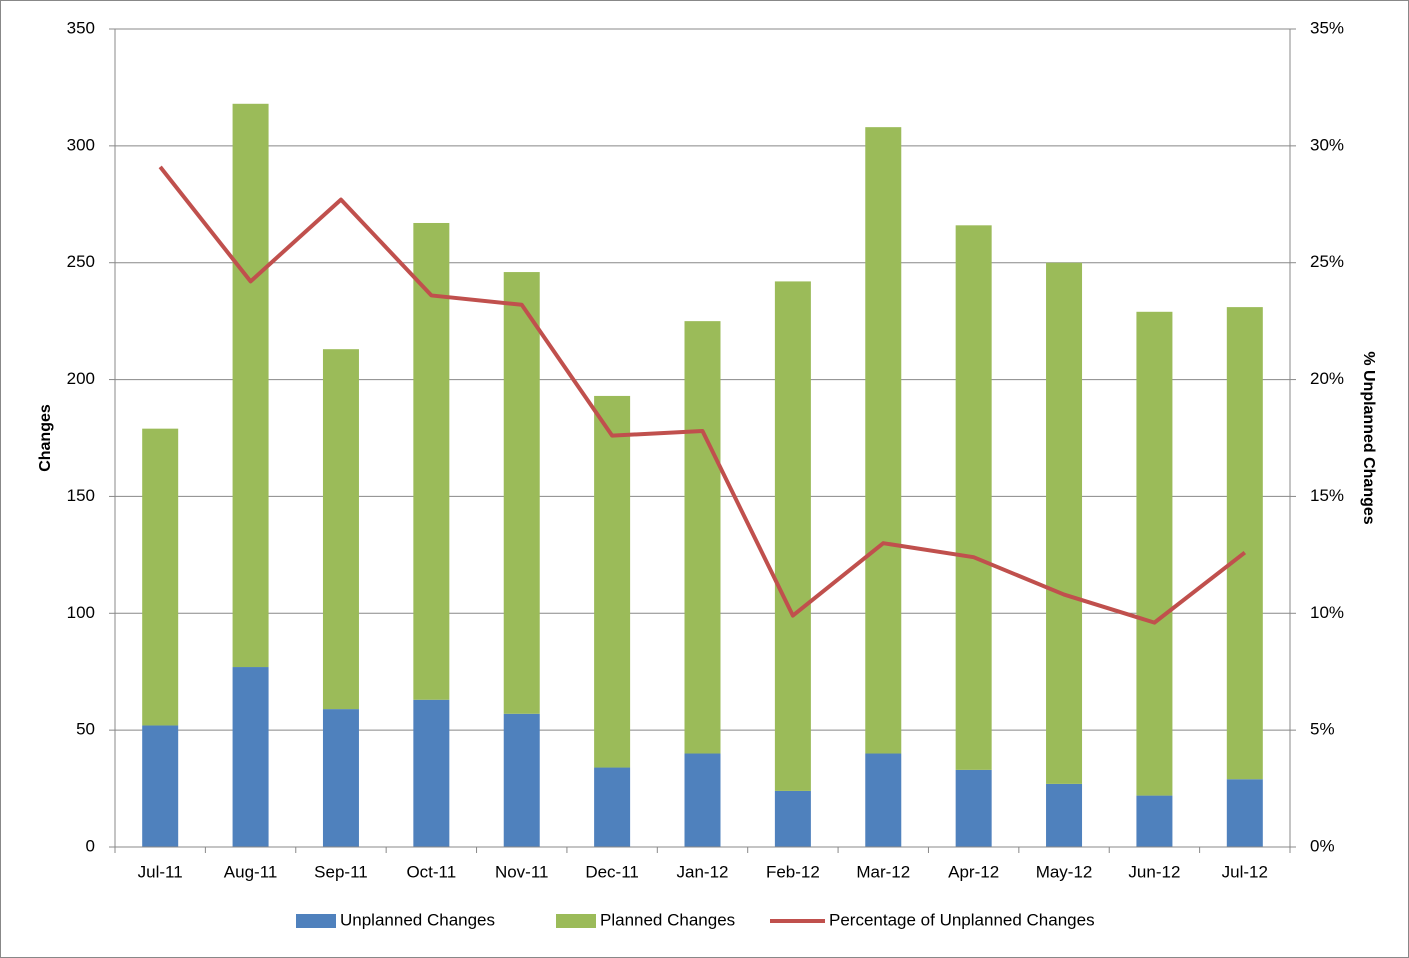 This screenshot has height=958, width=1409. I want to click on y2-tick-label: 0%, so click(1322, 845).